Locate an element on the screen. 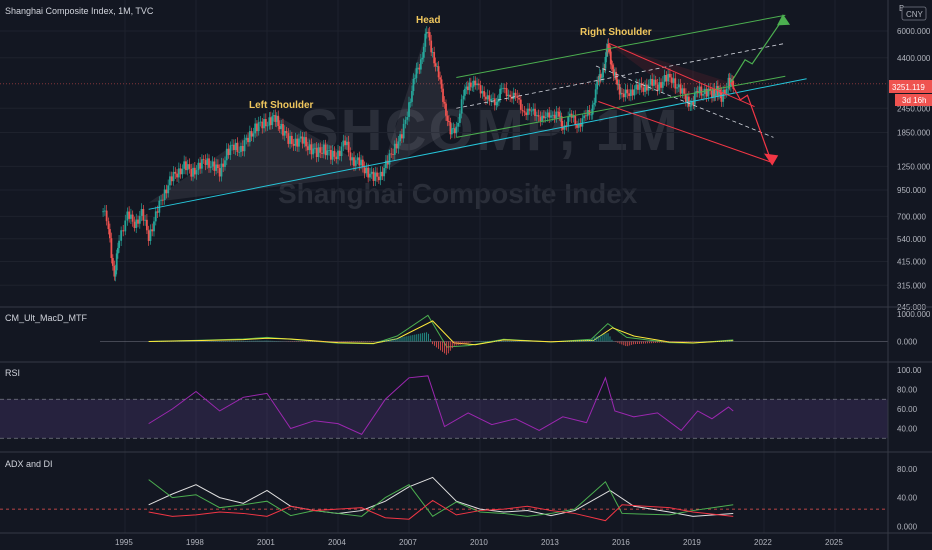  price-tick-label: 950.000 is located at coordinates (911, 190).